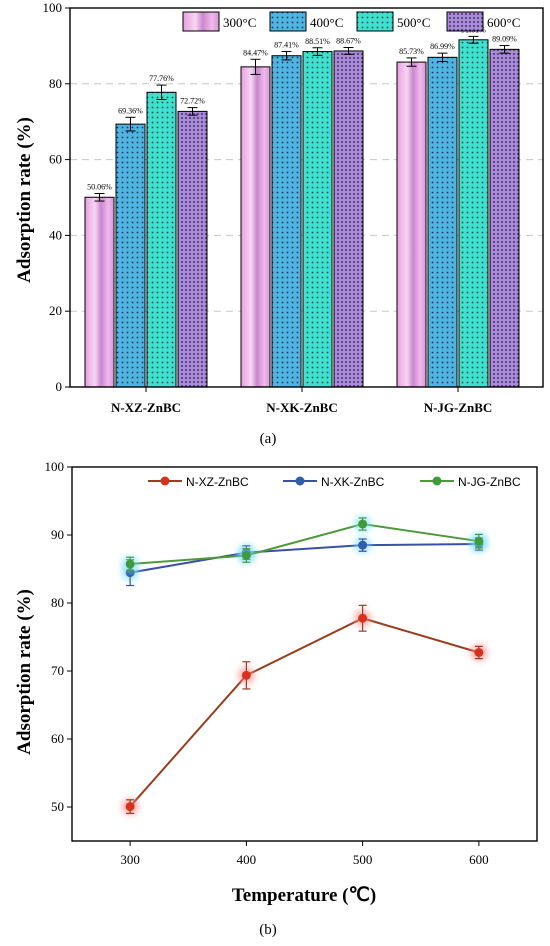 Image resolution: width=550 pixels, height=946 pixels. I want to click on y-tick-label: 90, so click(57, 534).